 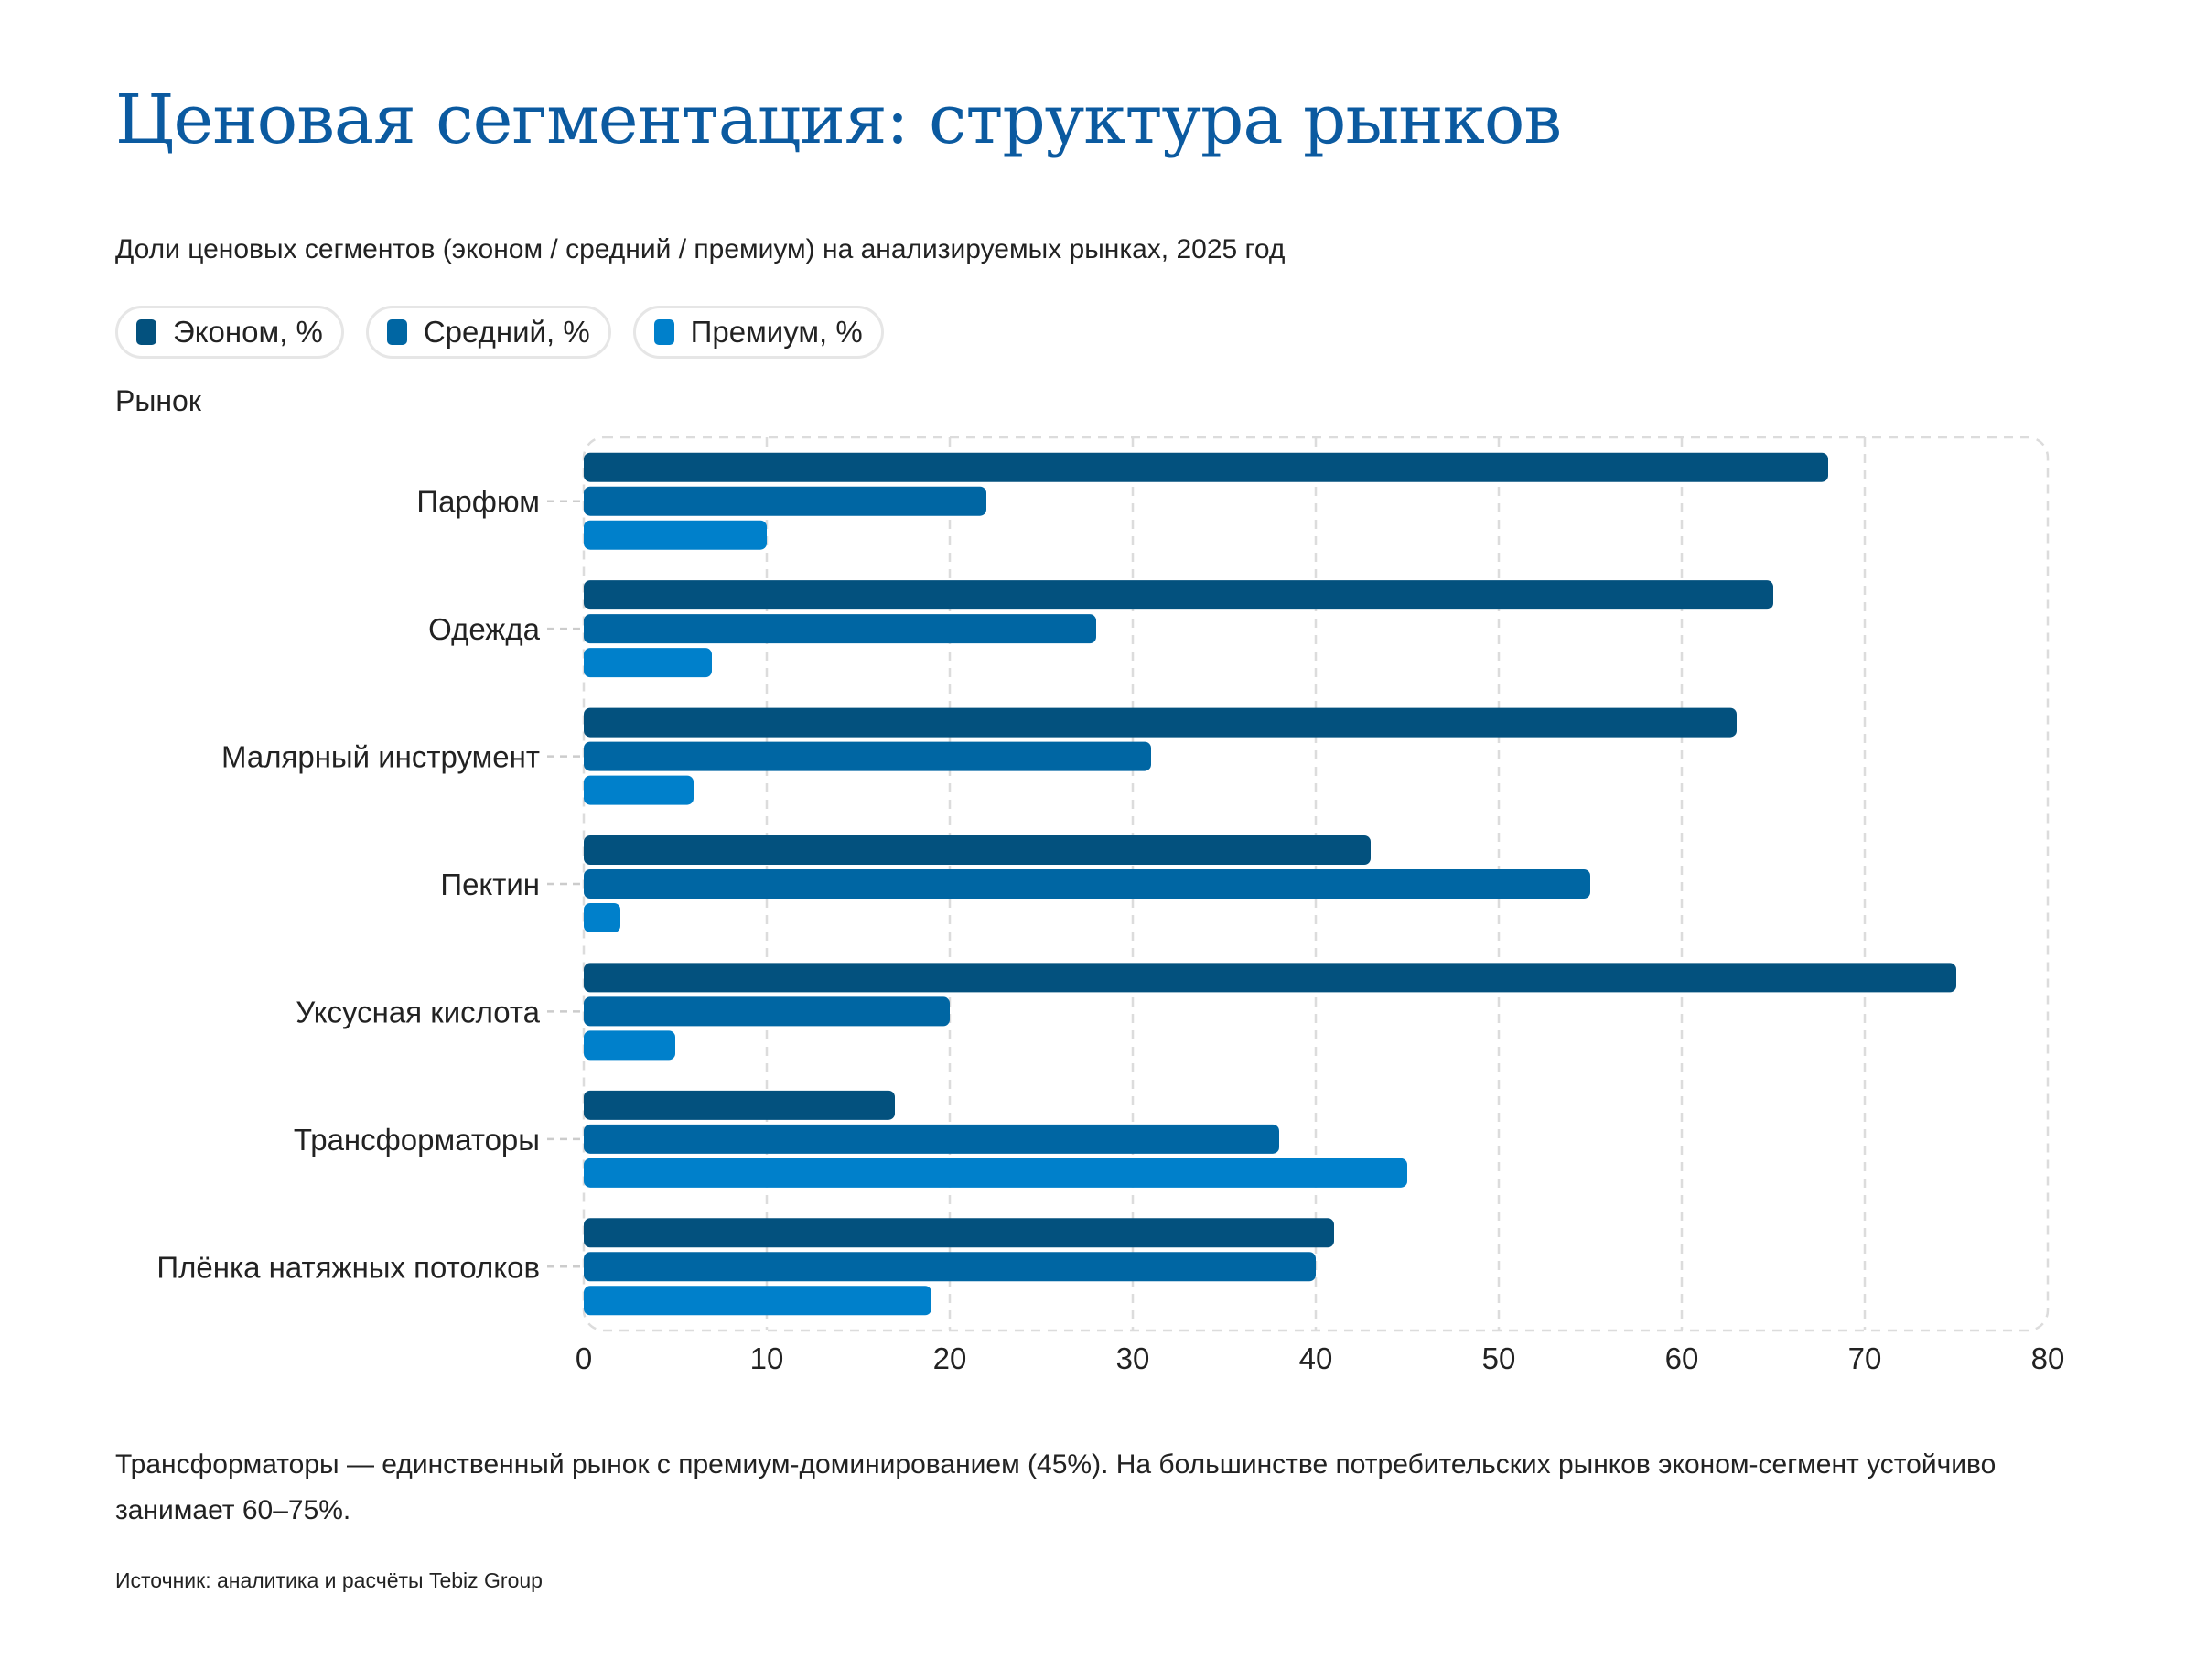 I want to click on x-tick-label: 10, so click(x=767, y=1358).